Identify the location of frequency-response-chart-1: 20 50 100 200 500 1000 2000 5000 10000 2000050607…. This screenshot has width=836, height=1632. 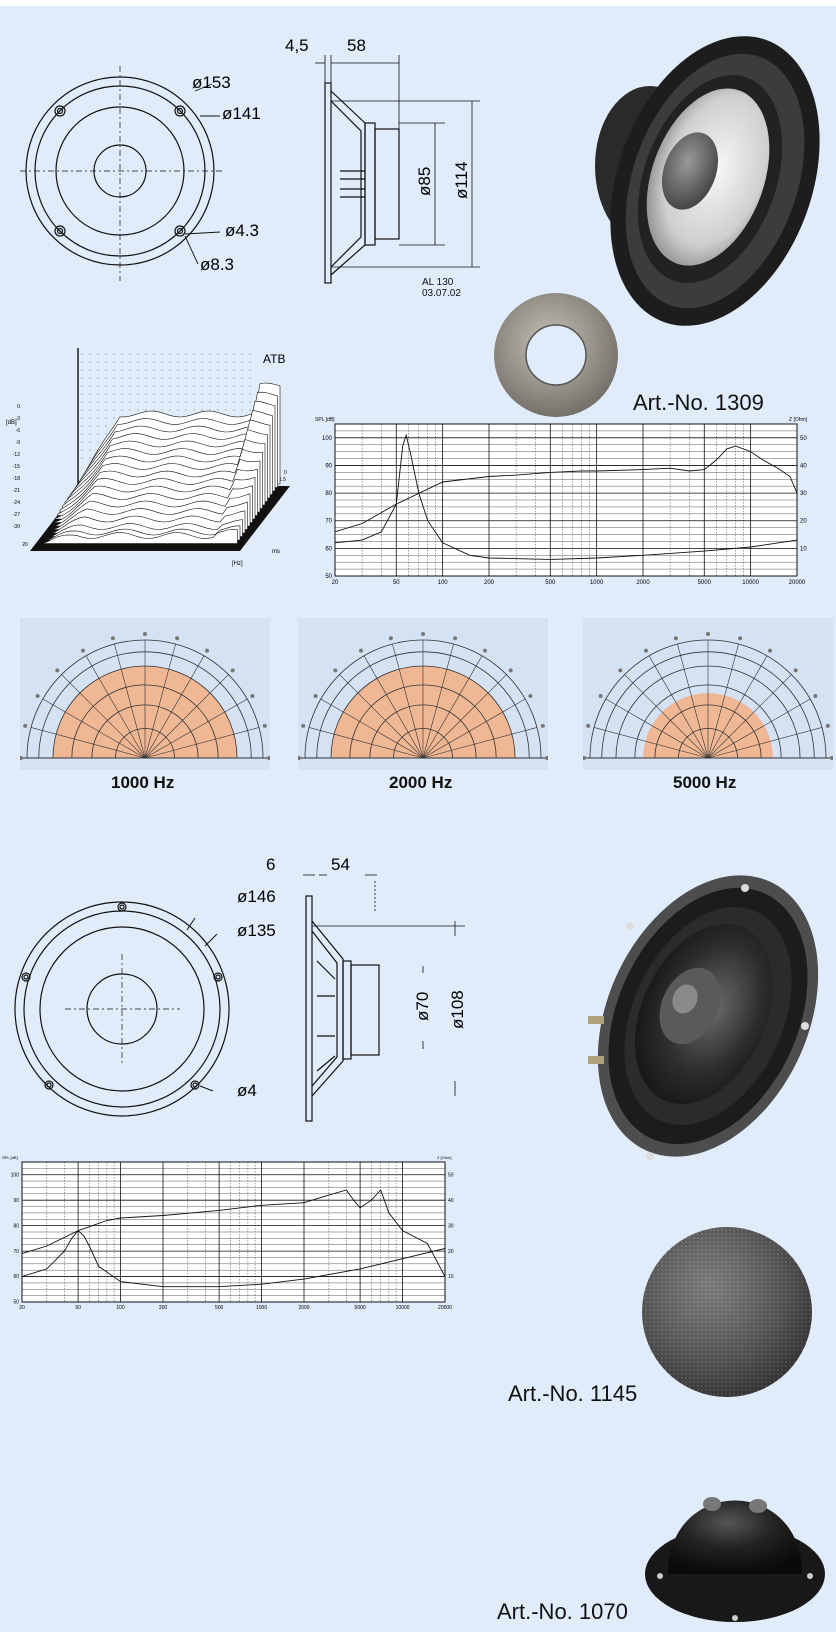
(561, 501).